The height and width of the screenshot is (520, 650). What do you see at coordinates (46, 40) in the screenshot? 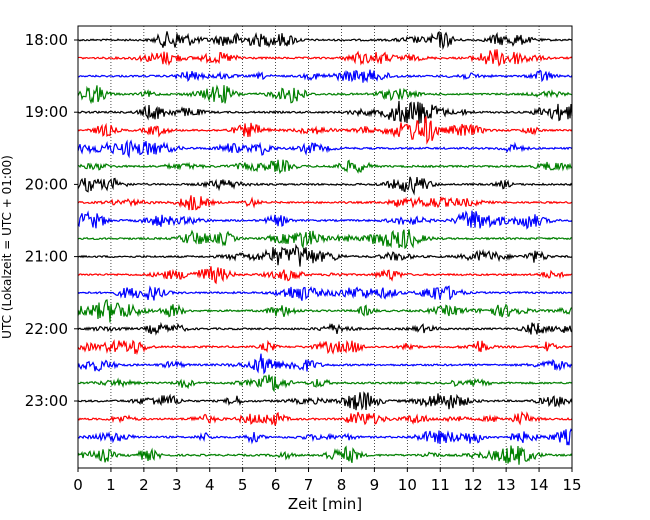
I see `y-tick-label: 18:00` at bounding box center [46, 40].